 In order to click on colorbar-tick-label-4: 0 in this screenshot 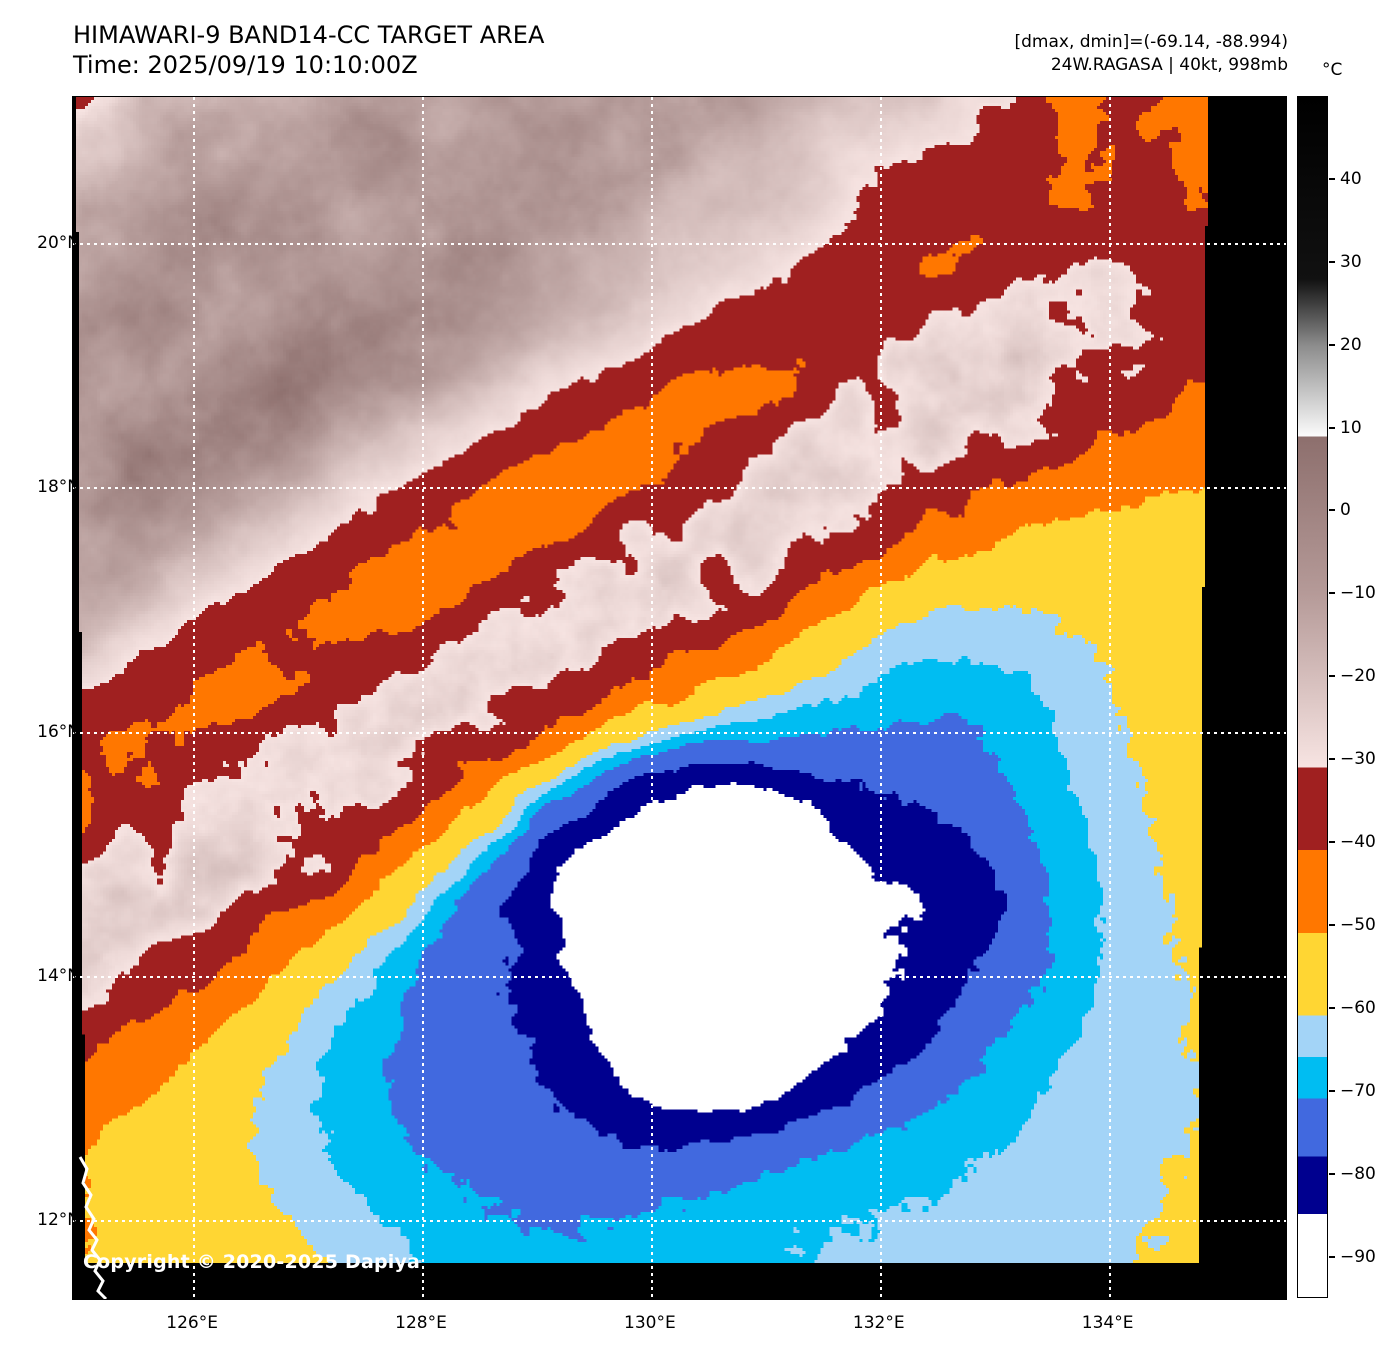, I will do `click(1345, 510)`.